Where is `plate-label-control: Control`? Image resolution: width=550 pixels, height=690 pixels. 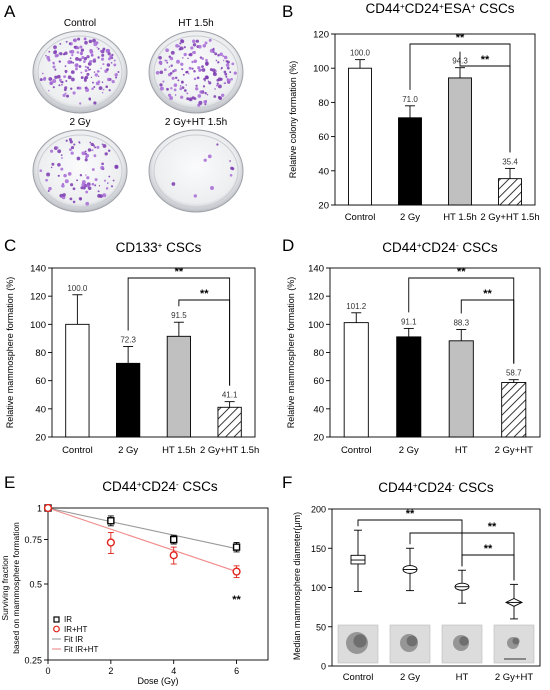
plate-label-control: Control is located at coordinates (80, 23).